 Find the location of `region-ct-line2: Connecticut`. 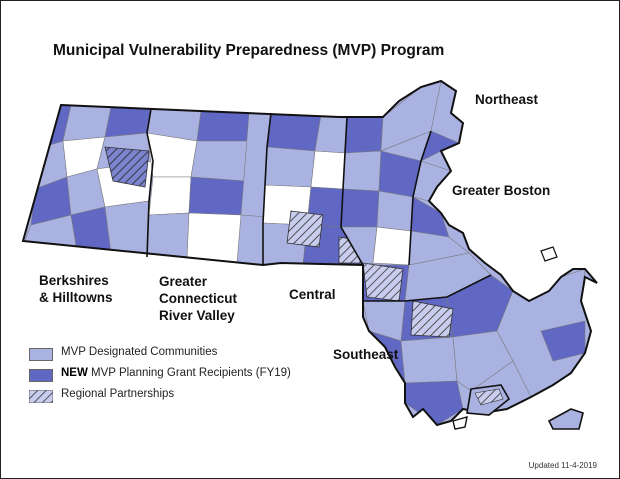

region-ct-line2: Connecticut is located at coordinates (198, 298).